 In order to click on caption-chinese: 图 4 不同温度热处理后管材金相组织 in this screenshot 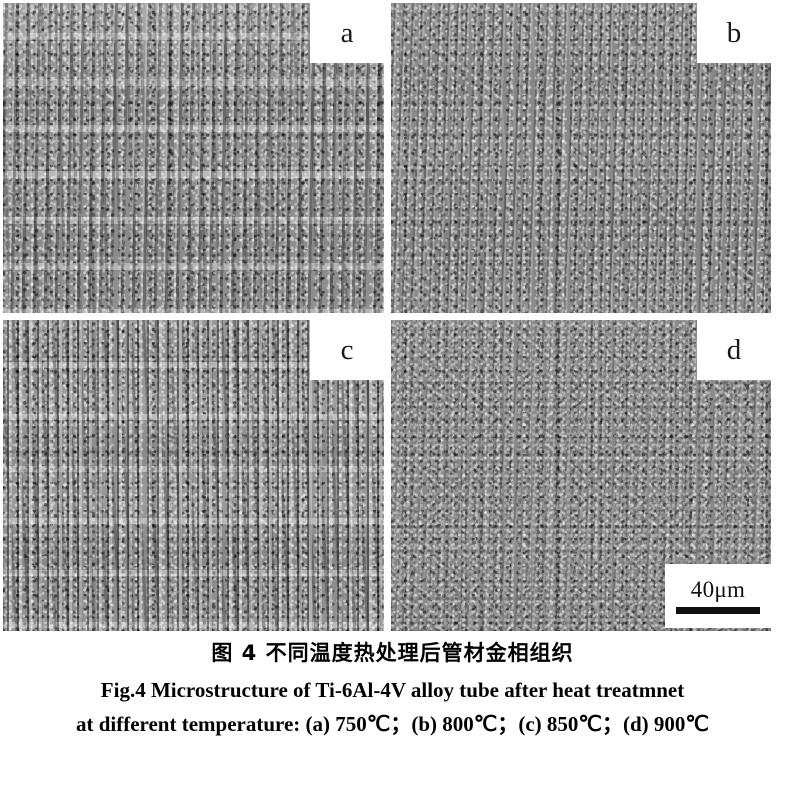, I will do `click(392, 653)`.